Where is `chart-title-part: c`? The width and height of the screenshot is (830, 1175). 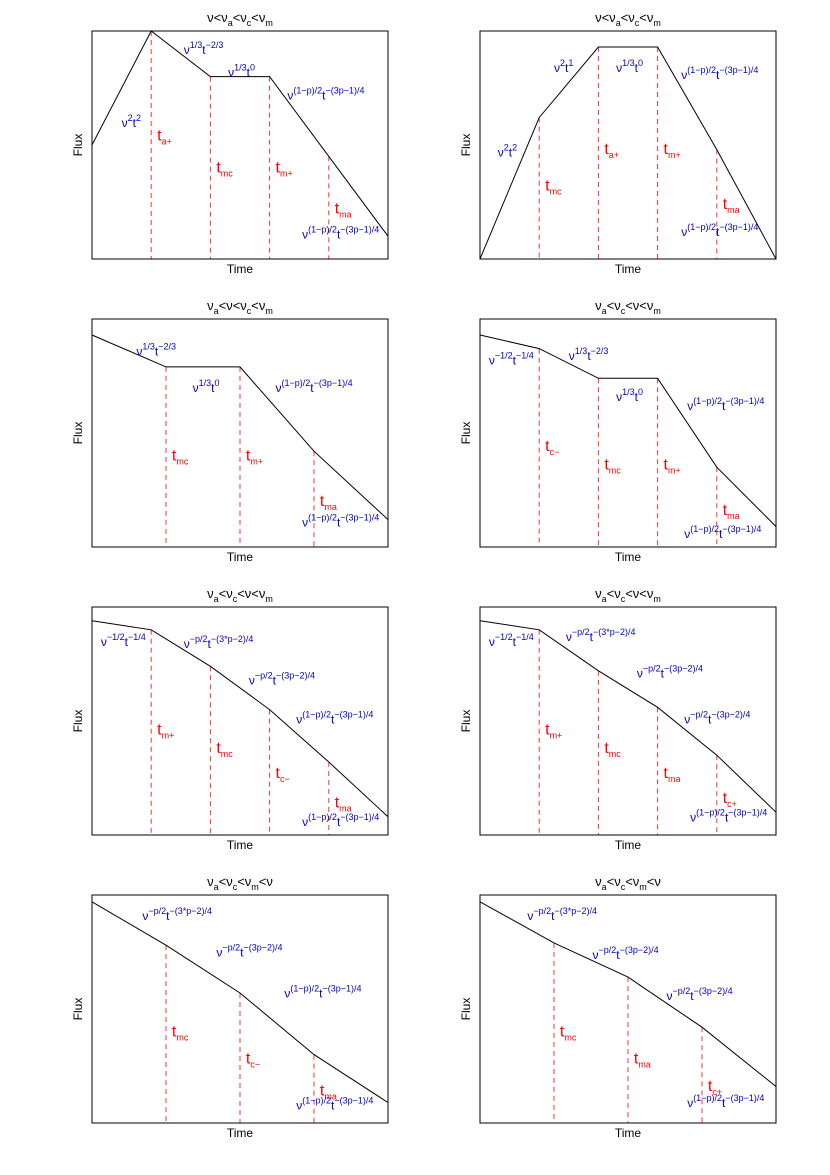 chart-title-part: c is located at coordinates (249, 23).